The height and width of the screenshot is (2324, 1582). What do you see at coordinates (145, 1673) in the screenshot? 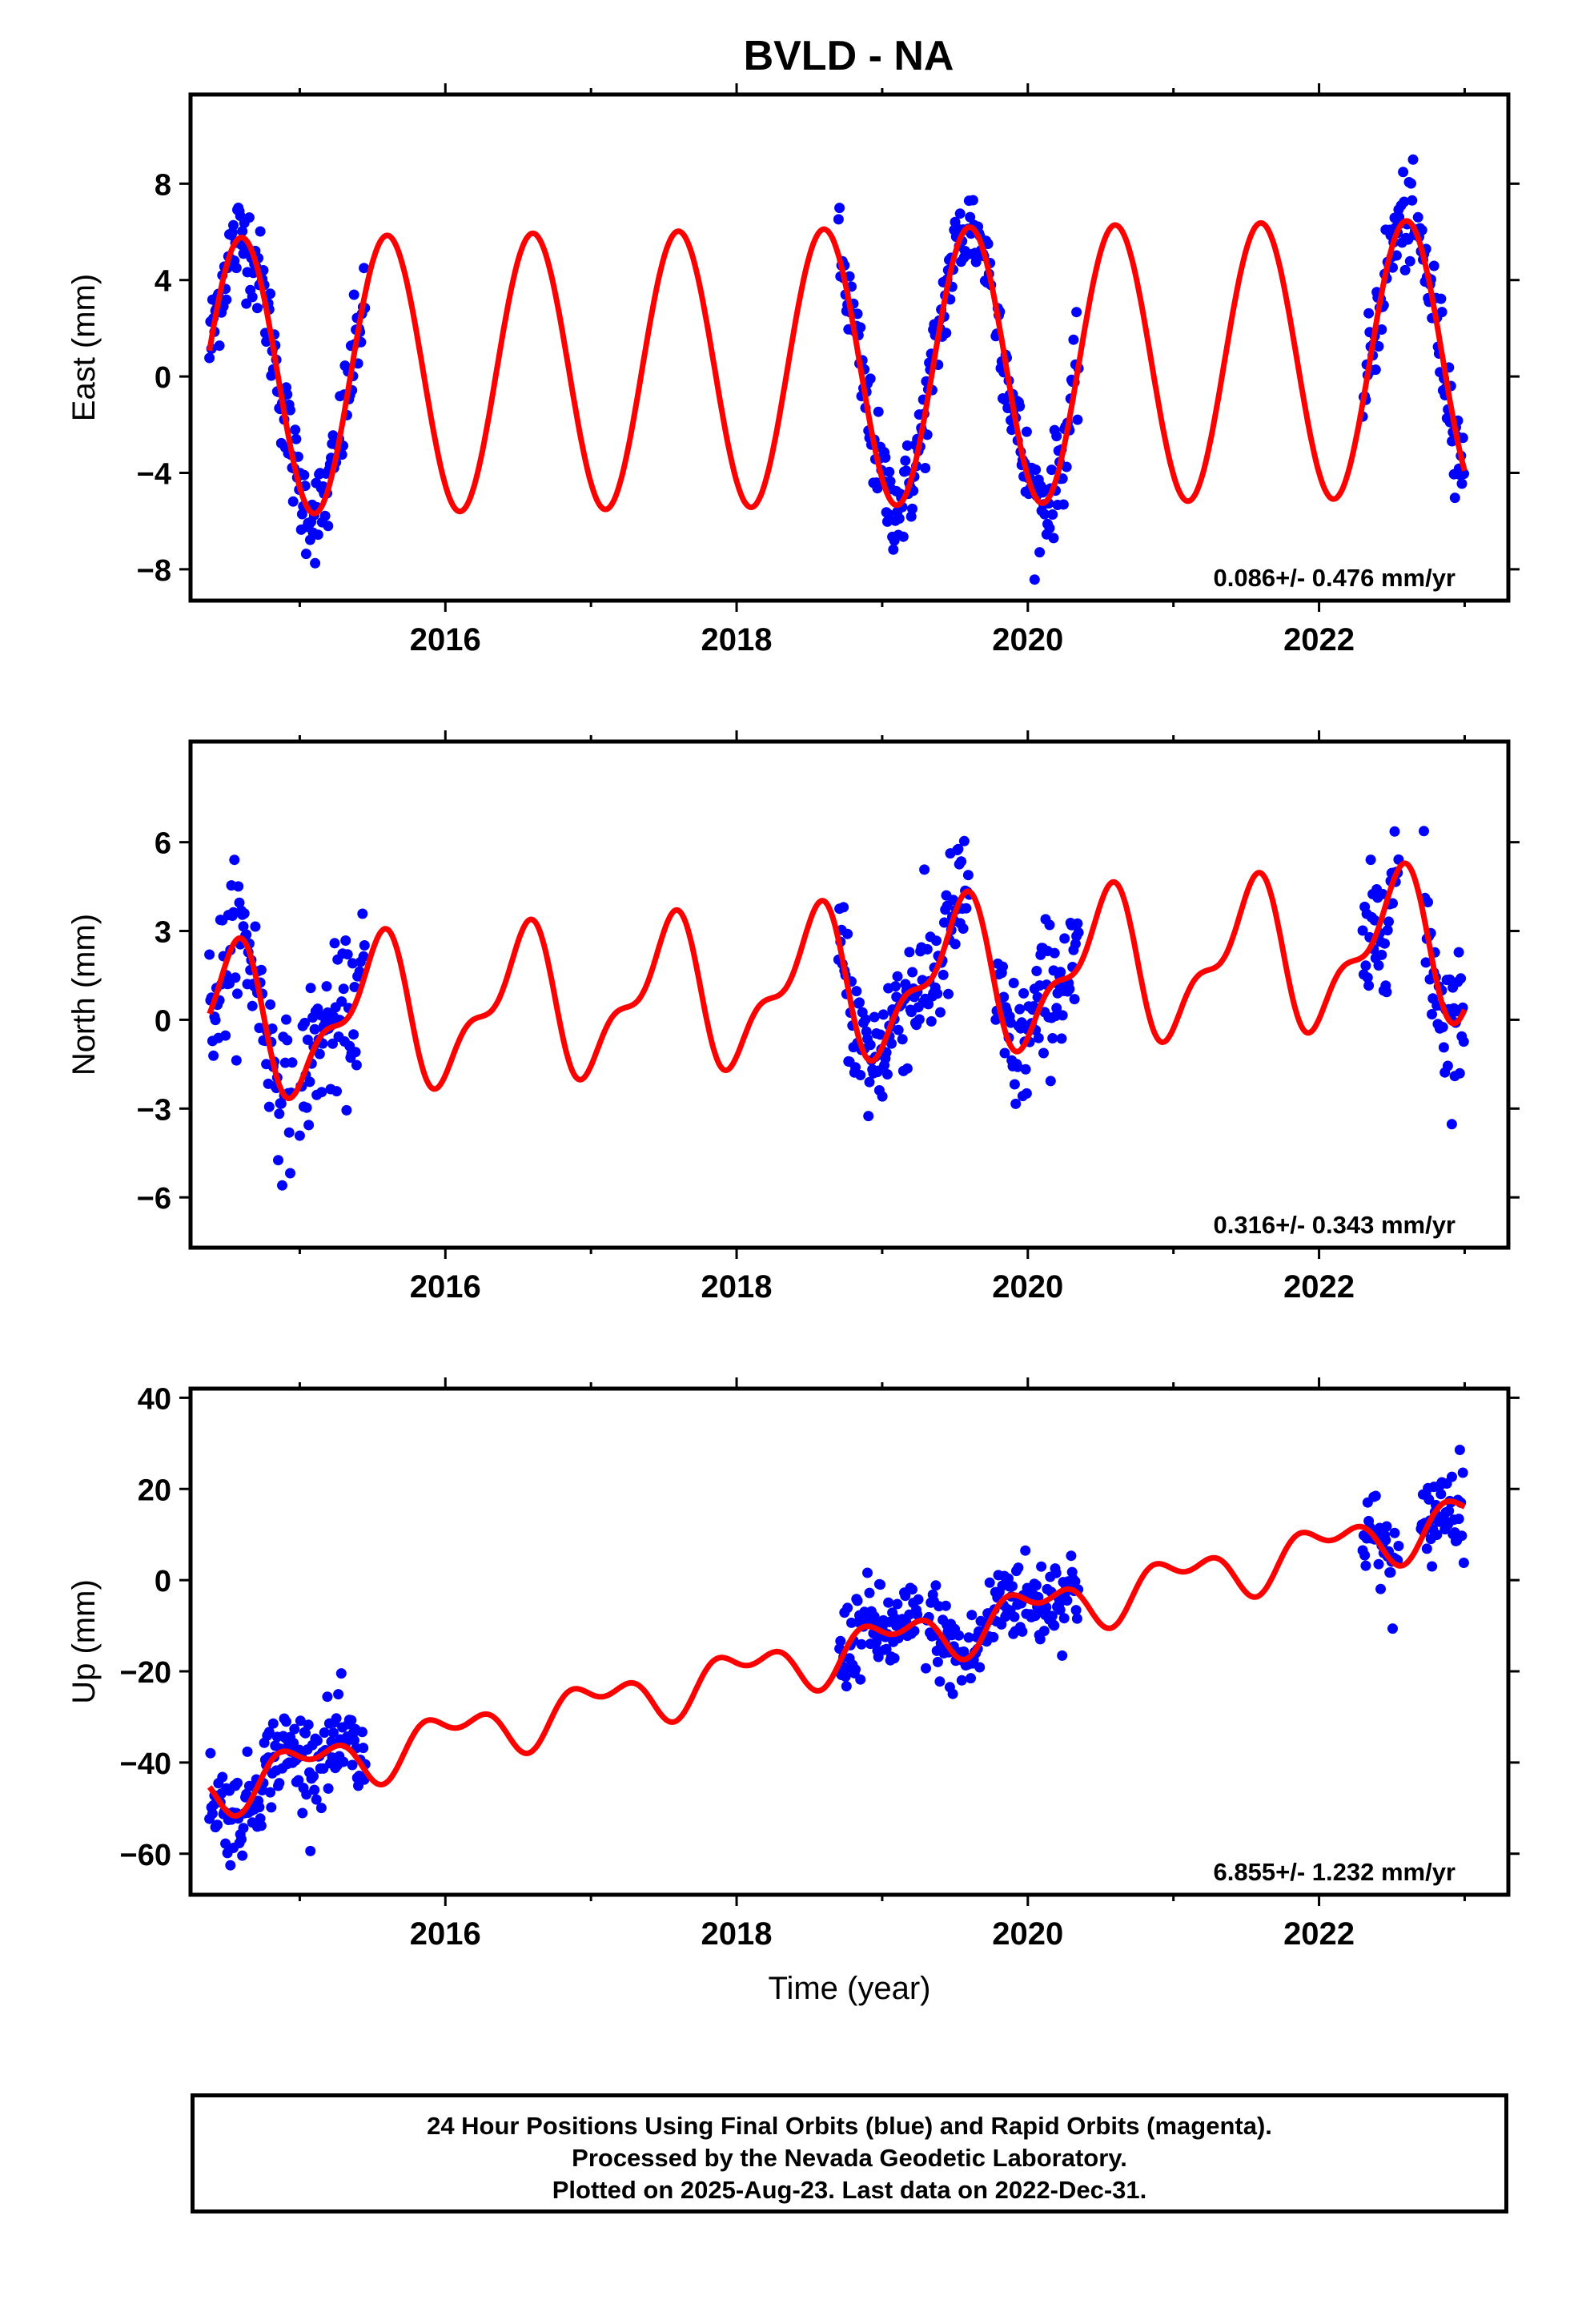
I see `up-y-tick-label: −20` at bounding box center [145, 1673].